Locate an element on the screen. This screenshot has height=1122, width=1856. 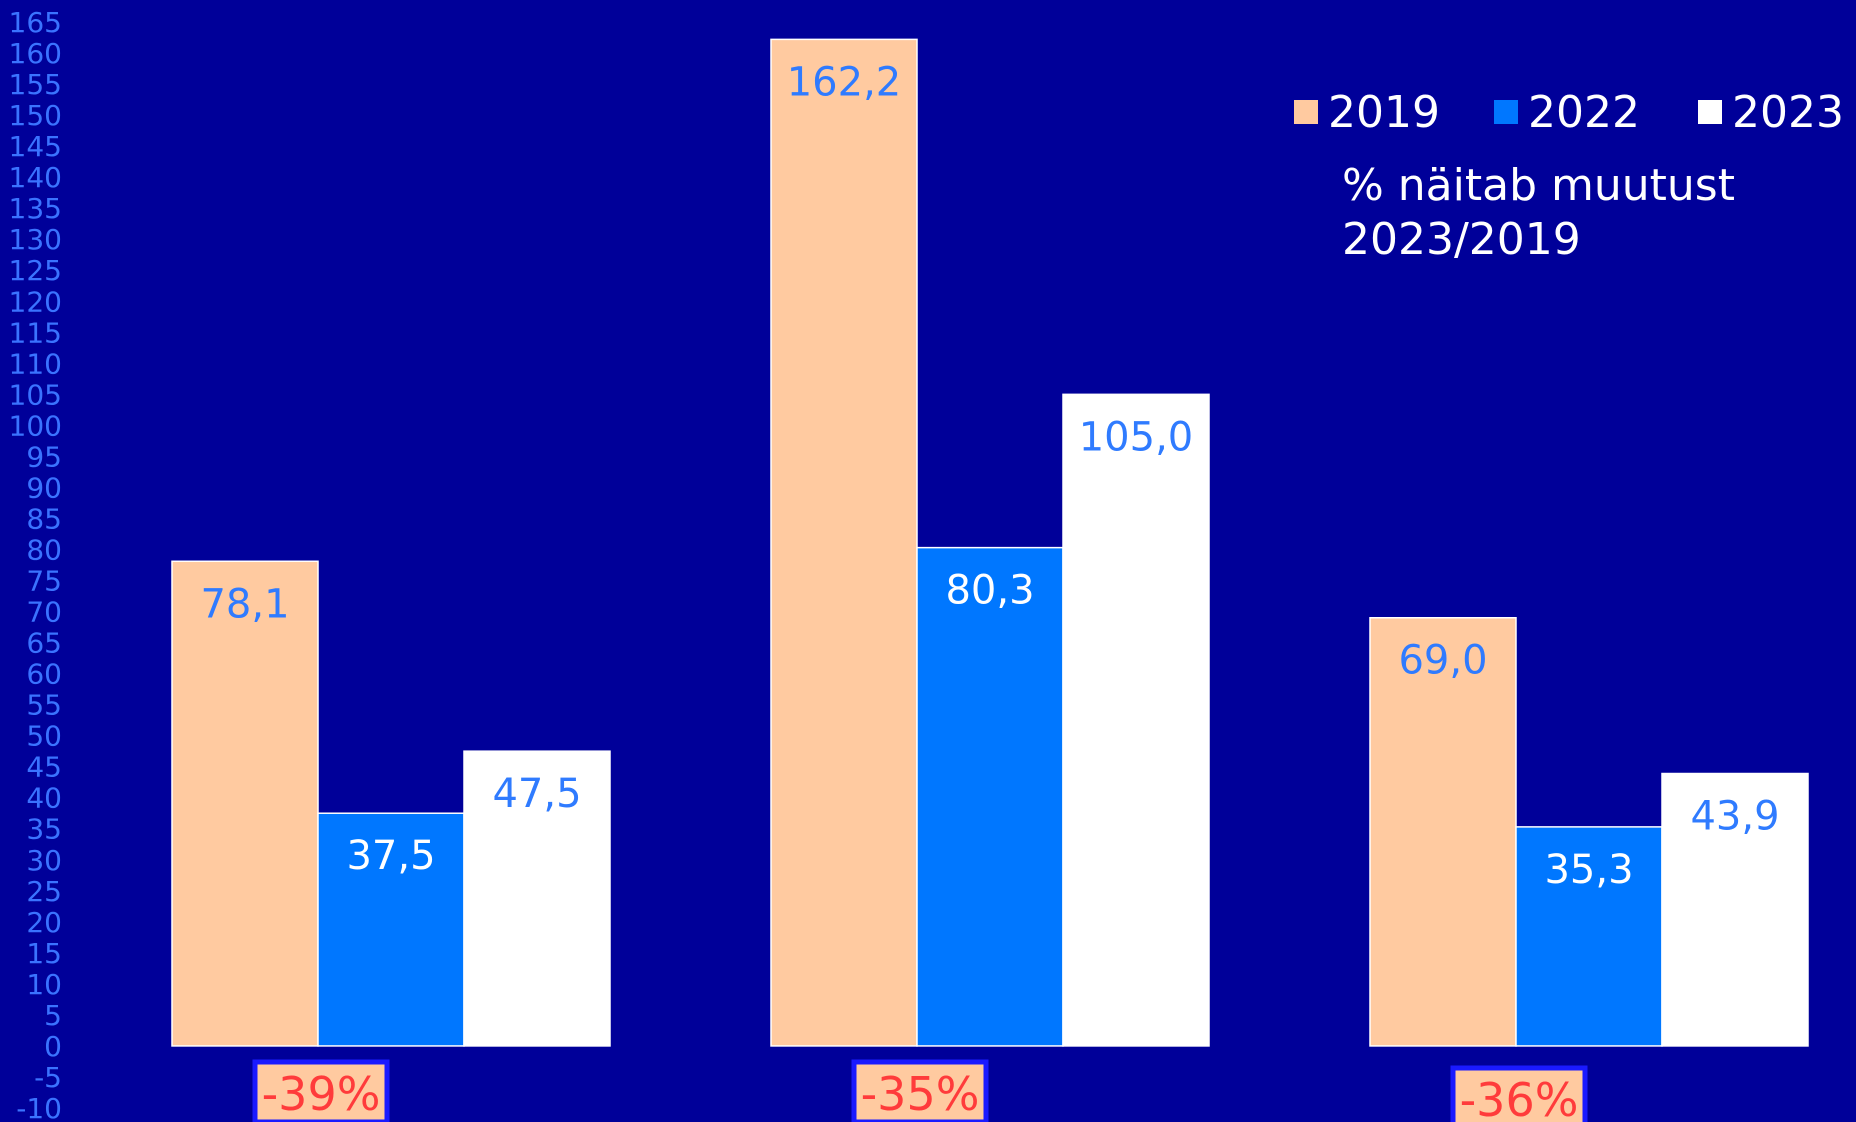
y-tick-label: 155 is located at coordinates (35, 84).